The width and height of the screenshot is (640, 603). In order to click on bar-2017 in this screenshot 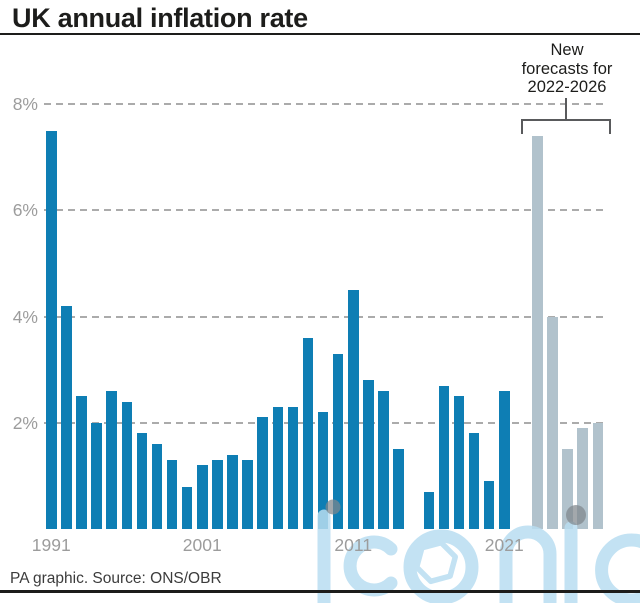, I will do `click(444, 457)`.